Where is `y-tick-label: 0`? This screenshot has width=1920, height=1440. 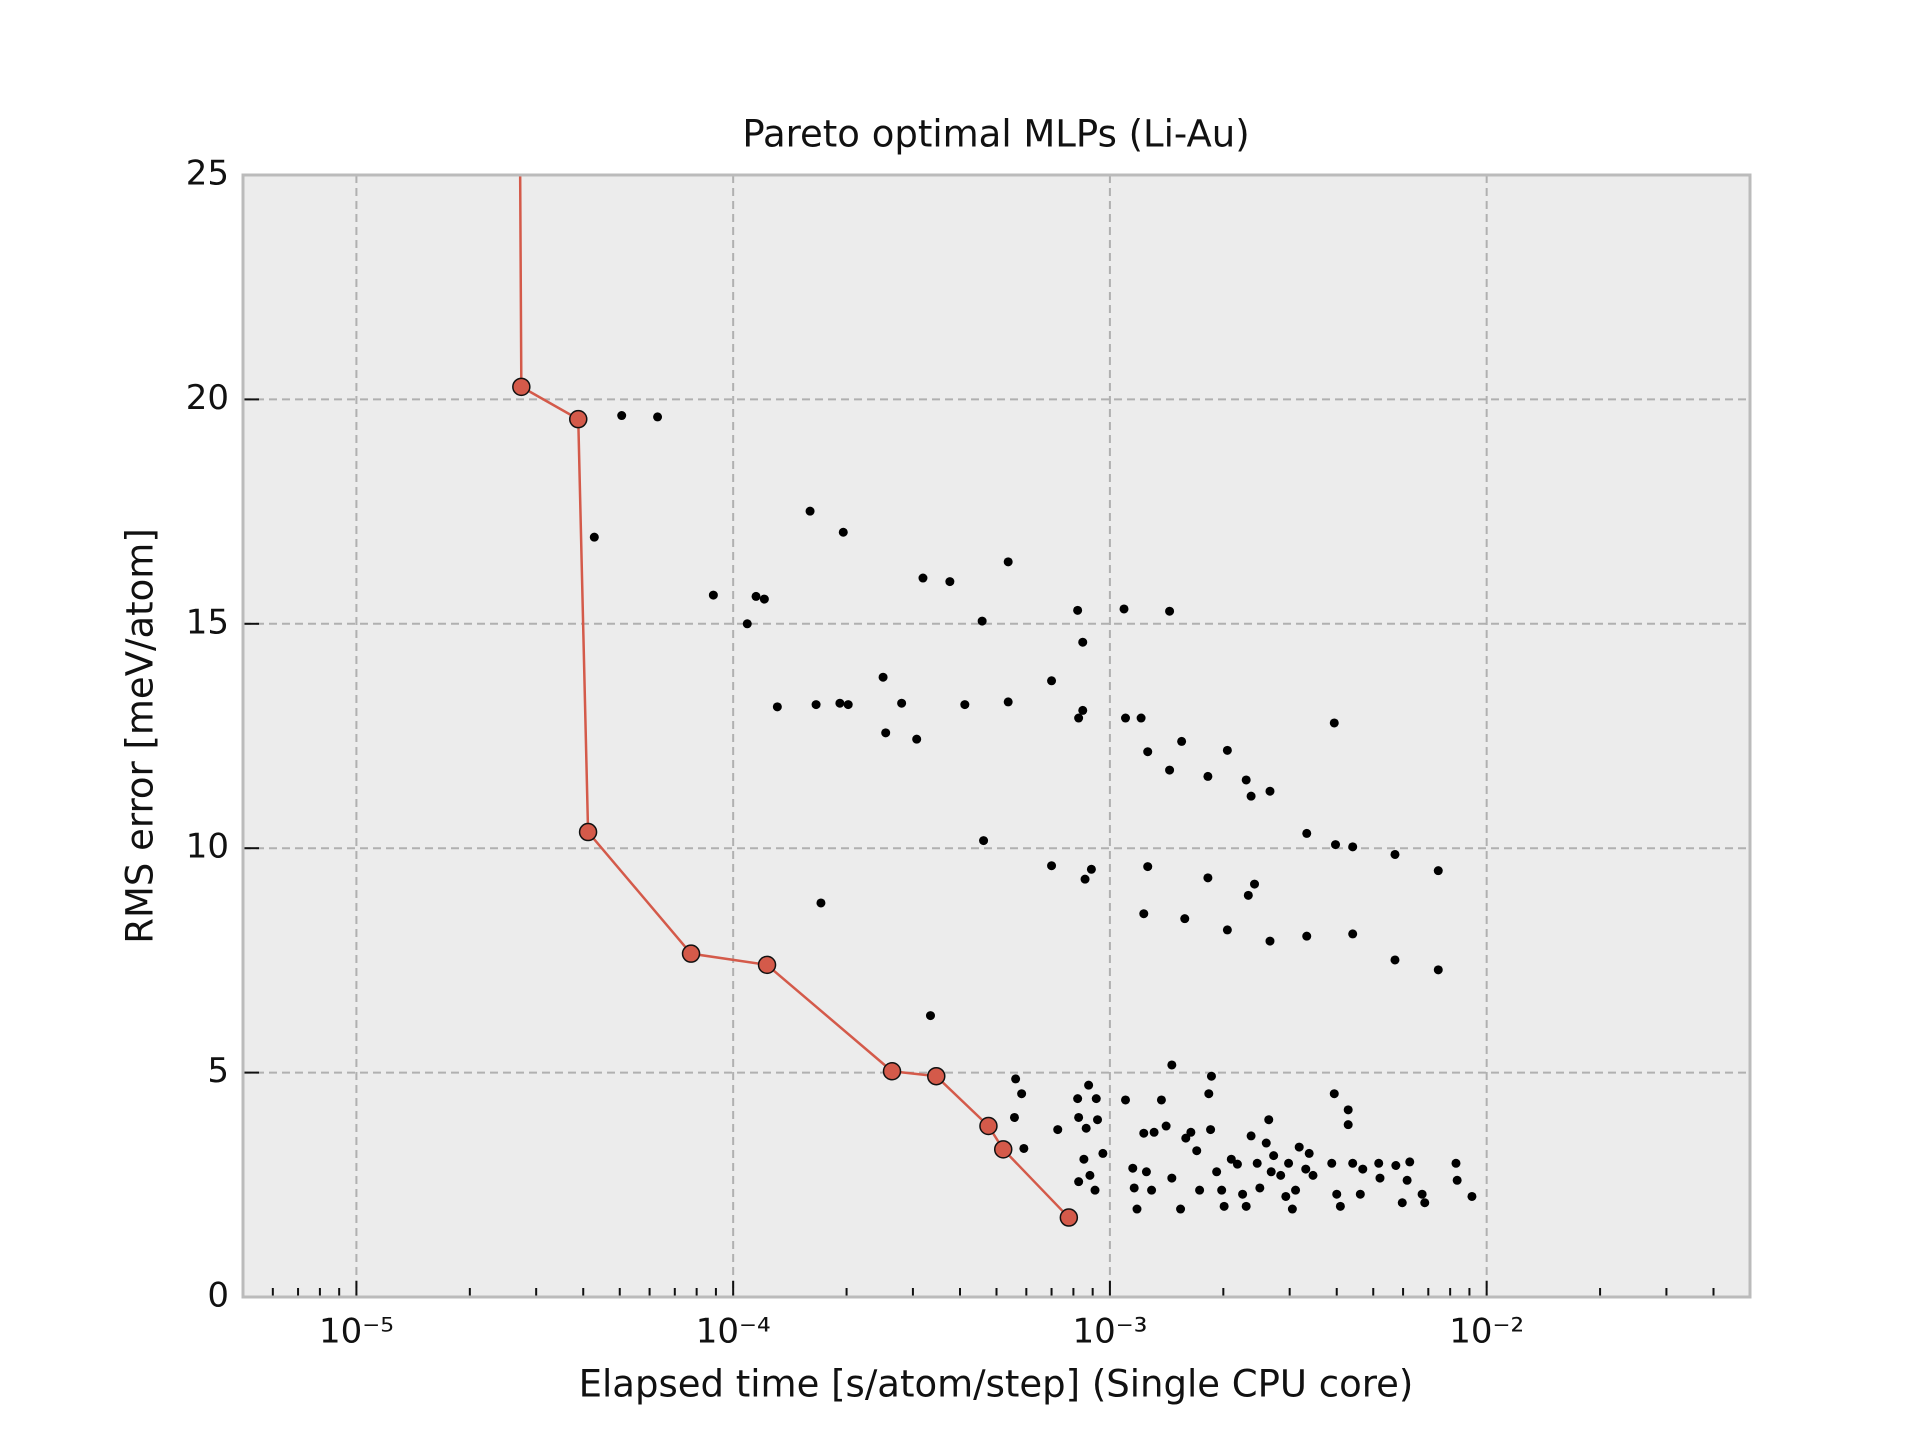 y-tick-label: 0 is located at coordinates (218, 1296).